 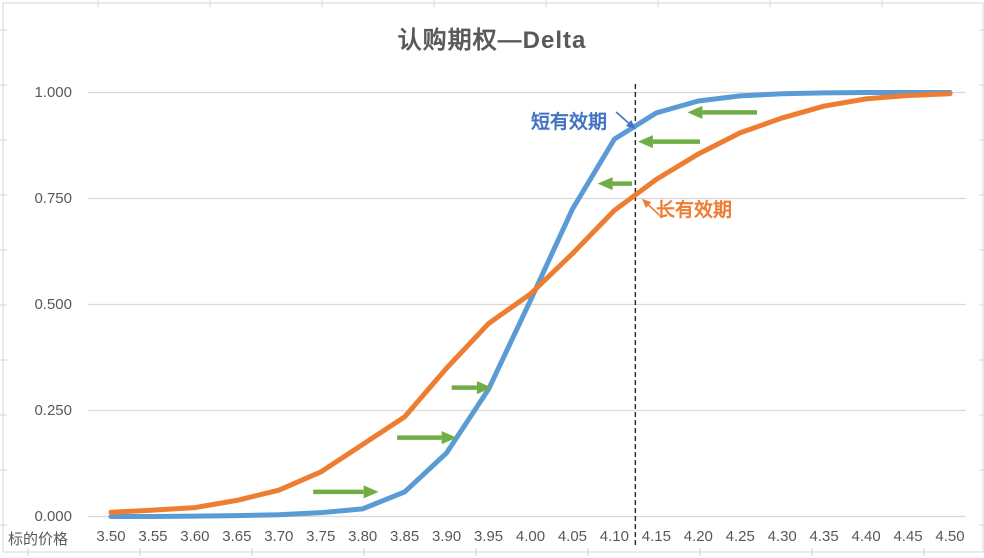 I want to click on x-tick-label: 3.55, so click(x=153, y=536).